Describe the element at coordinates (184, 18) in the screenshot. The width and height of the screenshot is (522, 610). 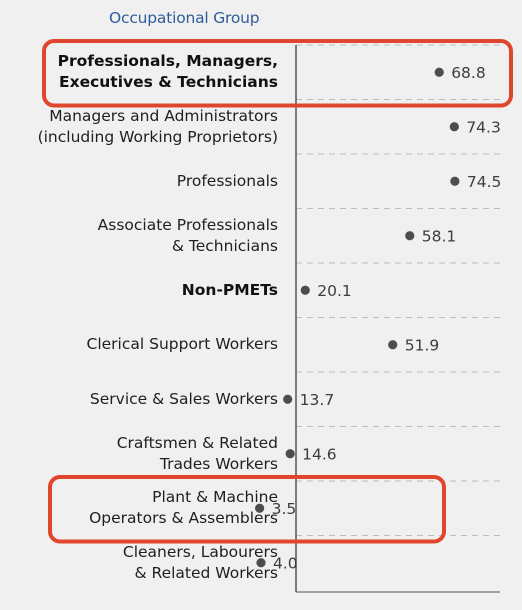
I see `column-header: Occupational Group` at that location.